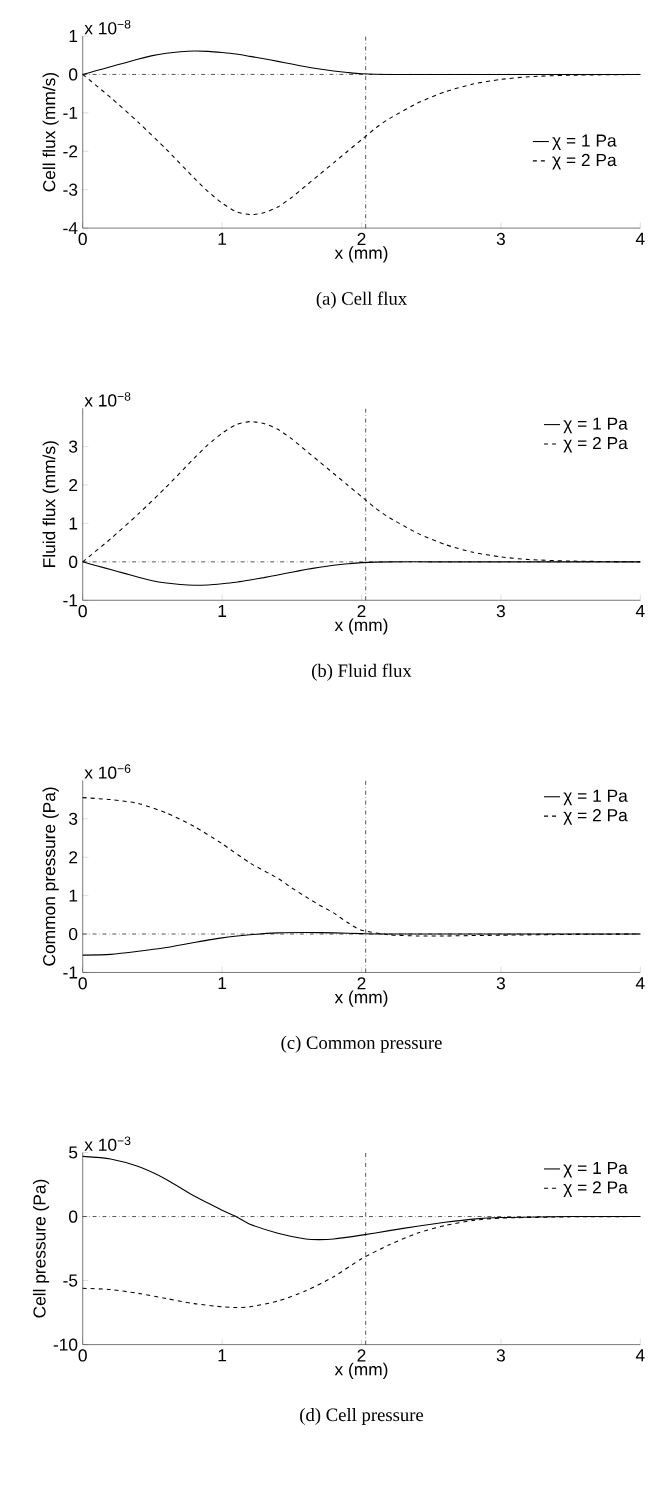 The image size is (648, 1490). I want to click on y-tick-label: 5, so click(73, 1152).